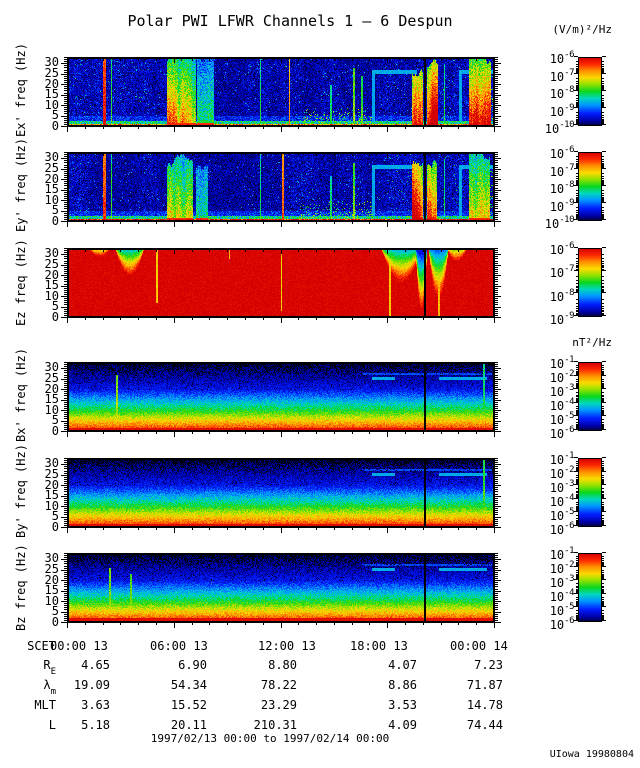 The height and width of the screenshot is (768, 640). What do you see at coordinates (281, 497) in the screenshot?
I see `spectrogram-panel-by` at bounding box center [281, 497].